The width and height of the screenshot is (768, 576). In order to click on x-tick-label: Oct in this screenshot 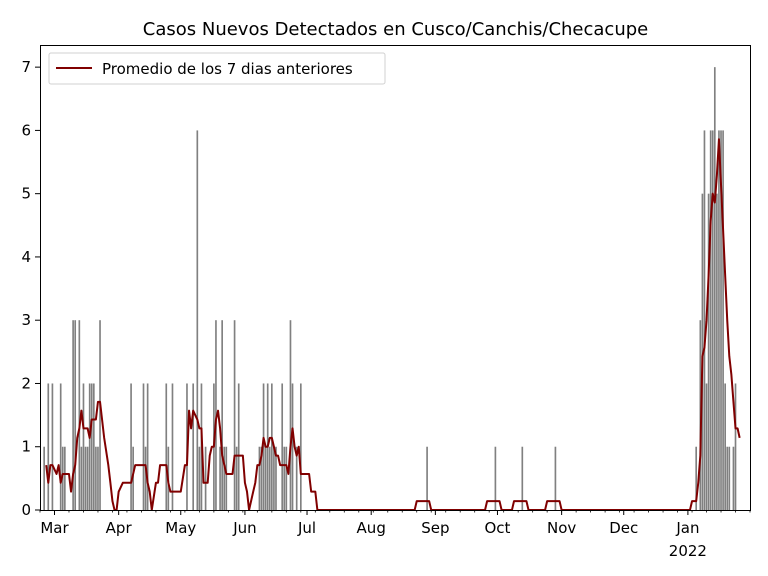, I will do `click(497, 528)`.